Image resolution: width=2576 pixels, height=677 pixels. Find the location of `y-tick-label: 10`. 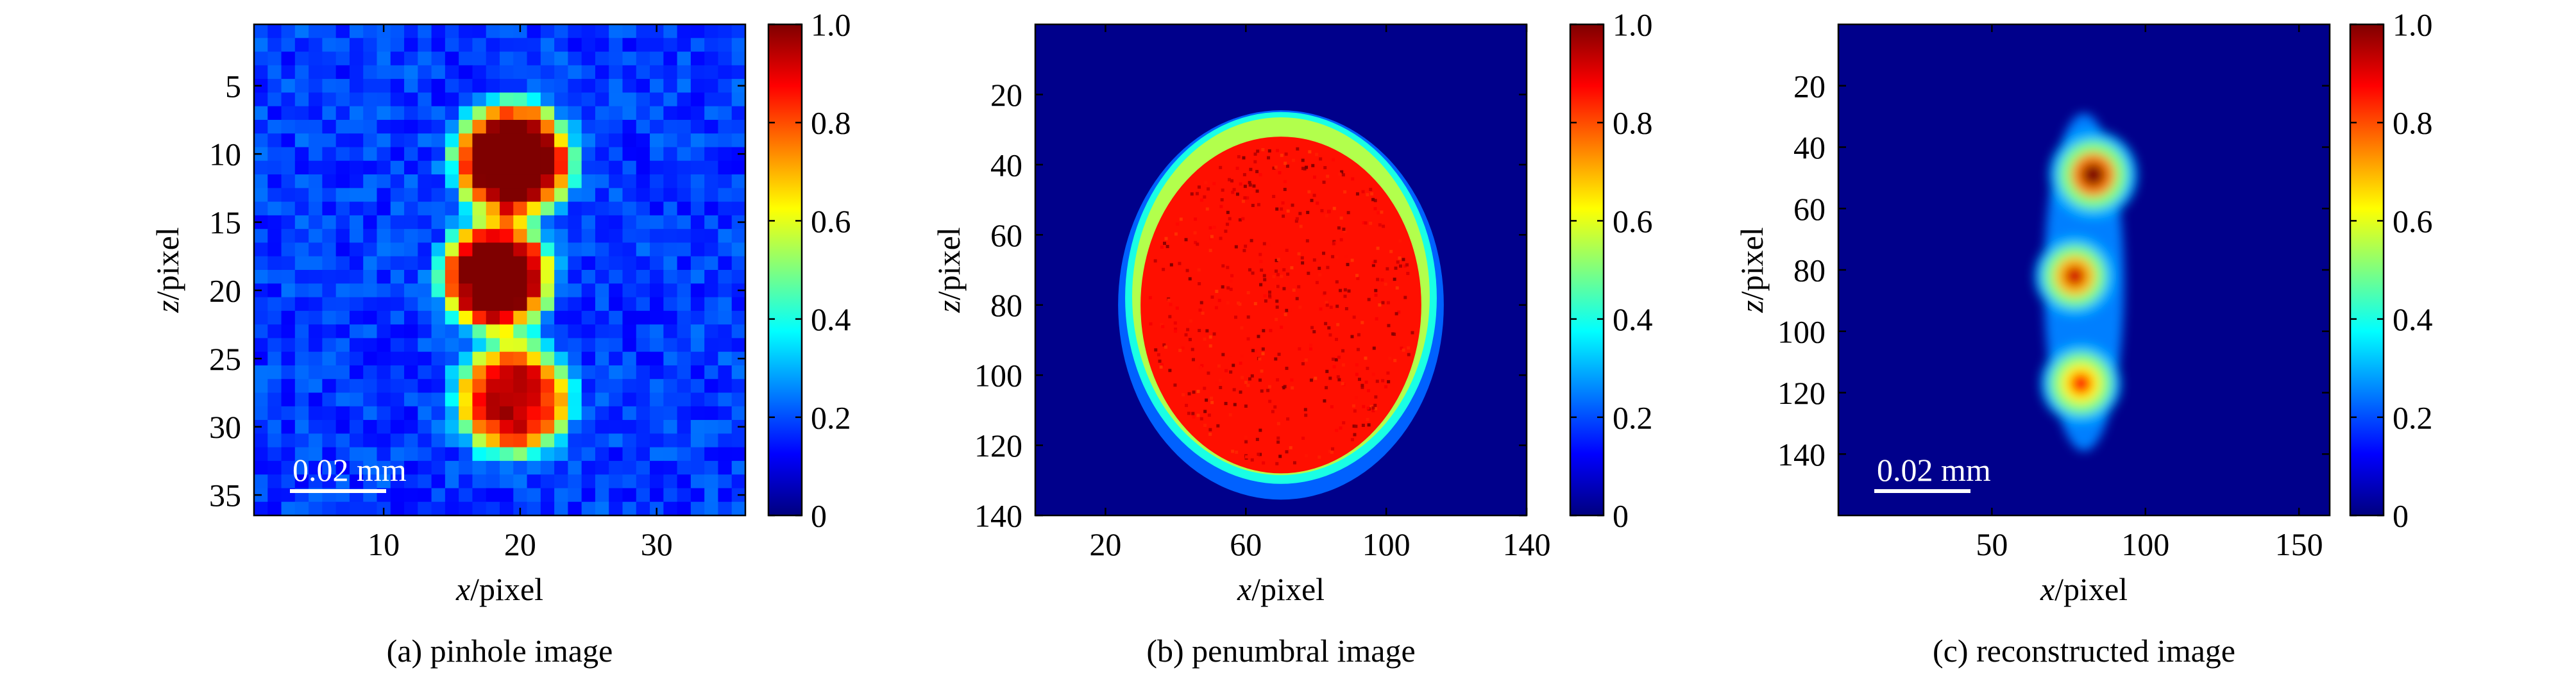

y-tick-label: 10 is located at coordinates (225, 155).